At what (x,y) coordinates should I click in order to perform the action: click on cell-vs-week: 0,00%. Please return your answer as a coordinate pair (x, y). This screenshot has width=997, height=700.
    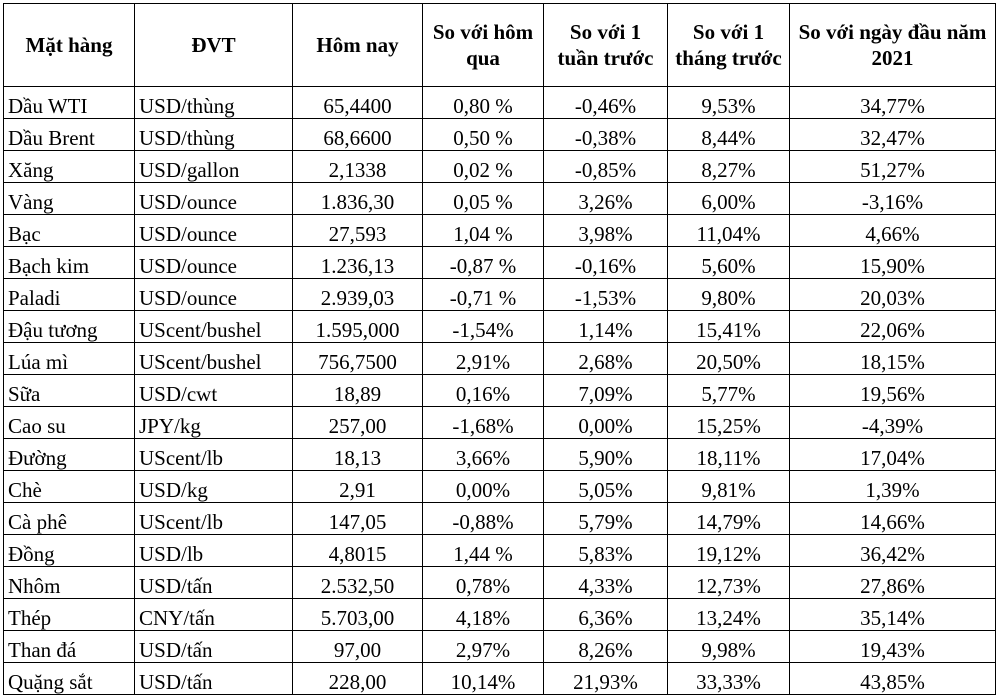
    Looking at the image, I should click on (605, 422).